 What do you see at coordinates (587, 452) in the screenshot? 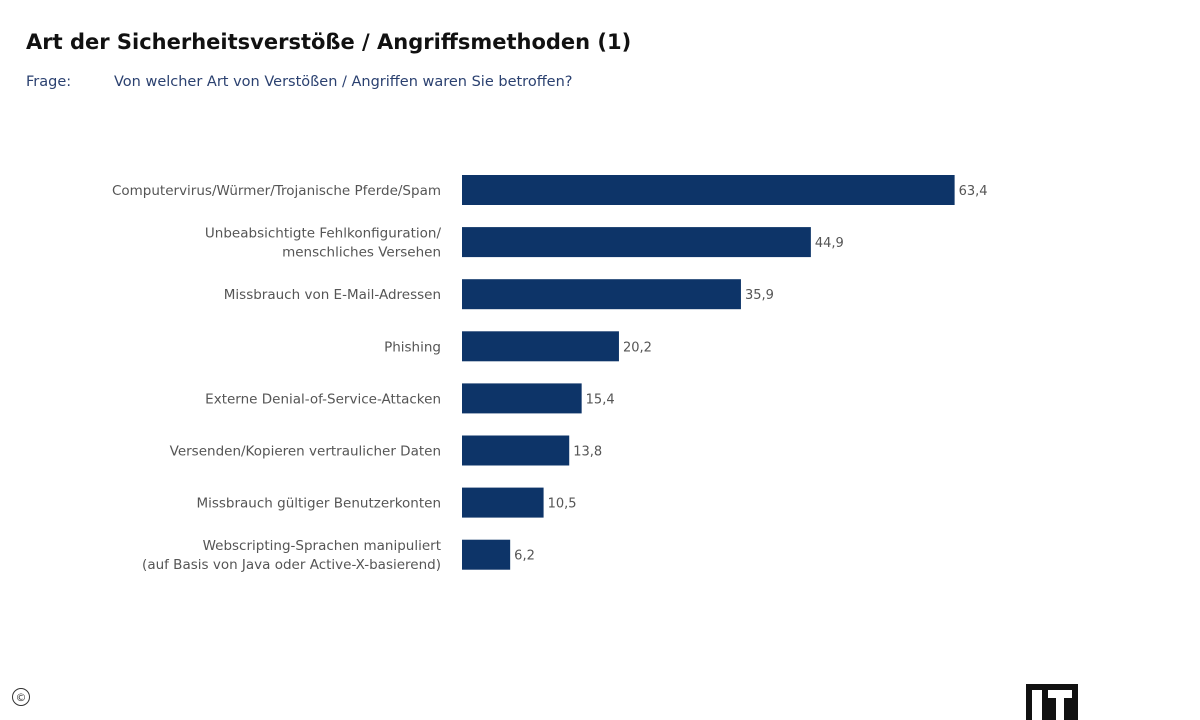
I see `bar-value-label-5: 13,8` at bounding box center [587, 452].